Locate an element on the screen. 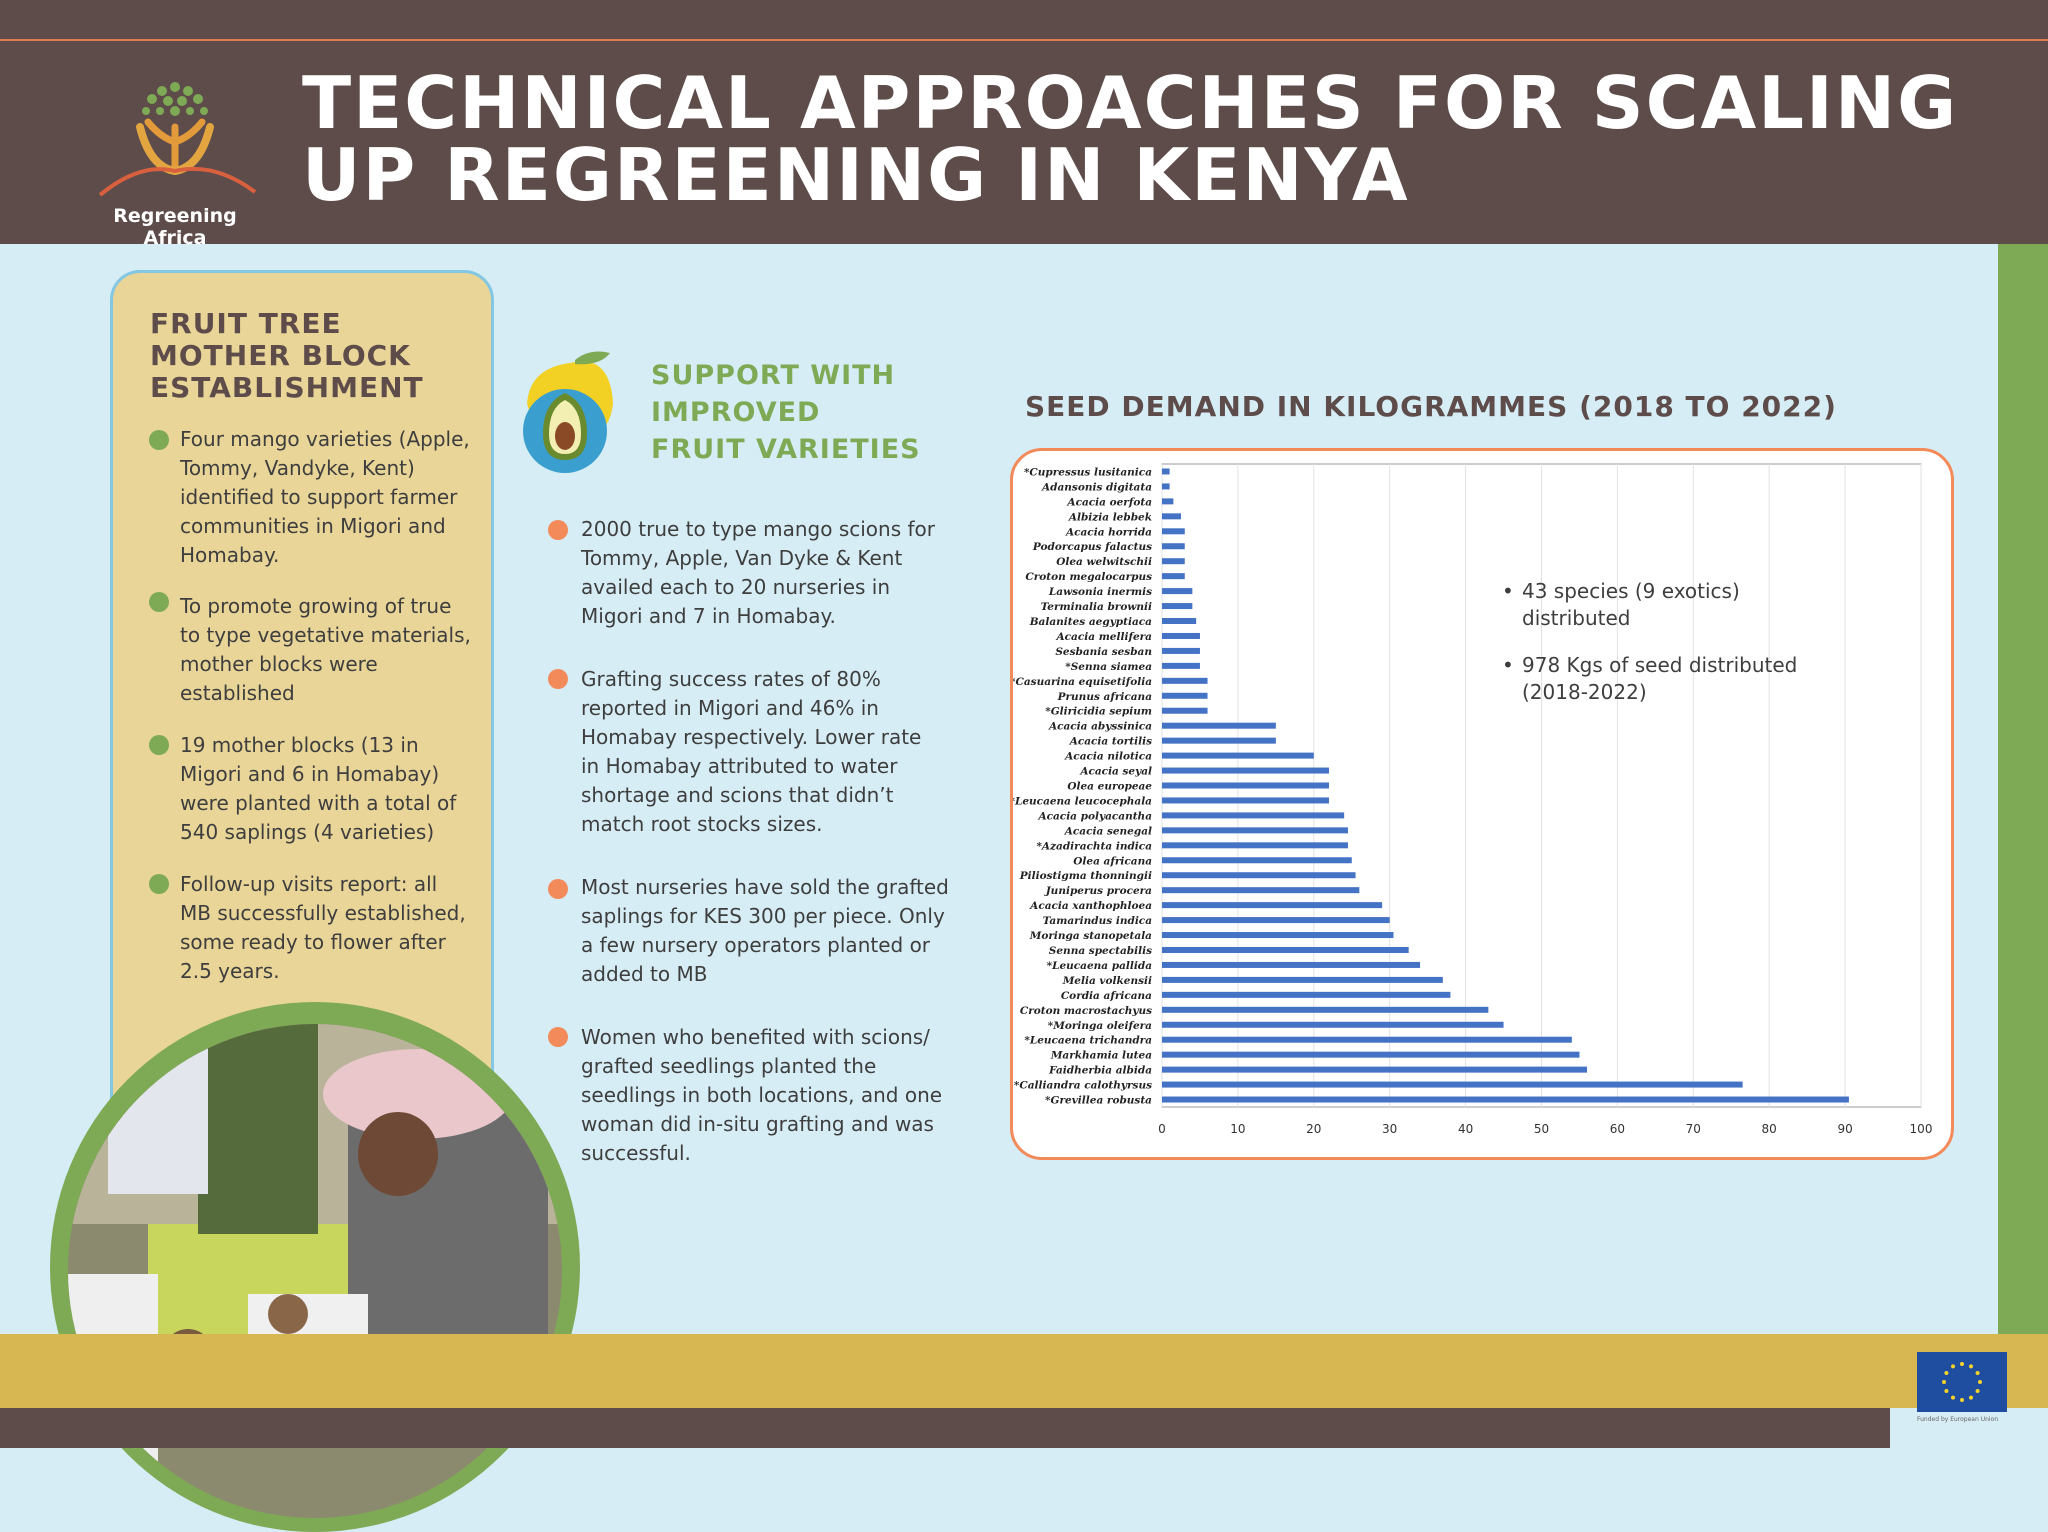  bullet-line: grafted seedlings planted the is located at coordinates (729, 1066).